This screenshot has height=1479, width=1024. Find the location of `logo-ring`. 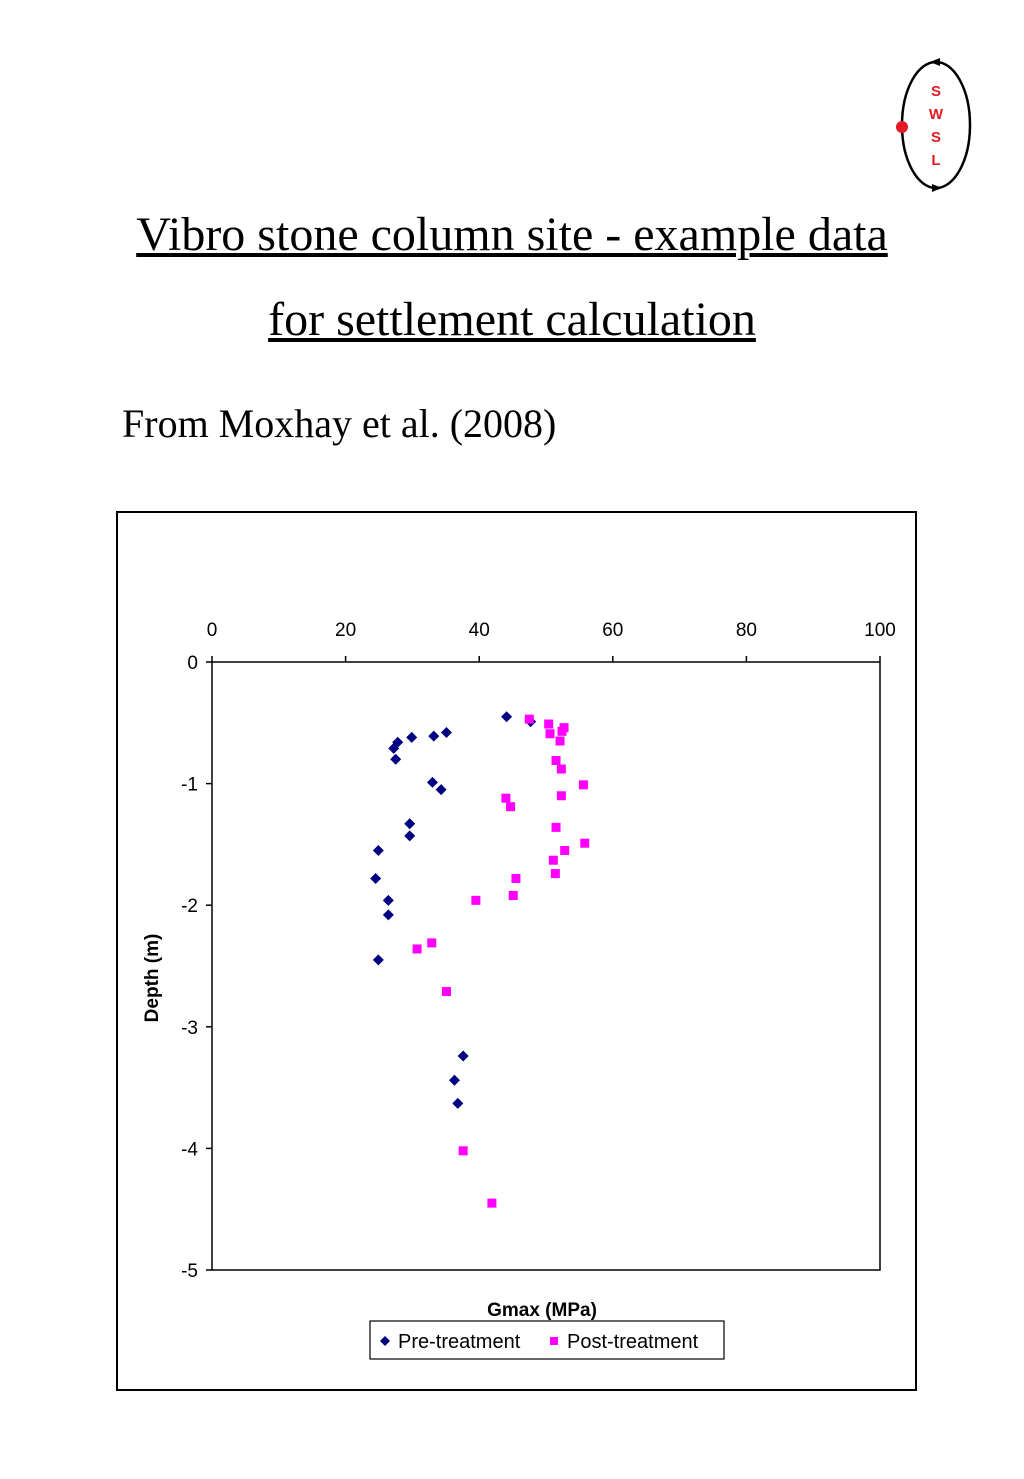

logo-ring is located at coordinates (936, 125).